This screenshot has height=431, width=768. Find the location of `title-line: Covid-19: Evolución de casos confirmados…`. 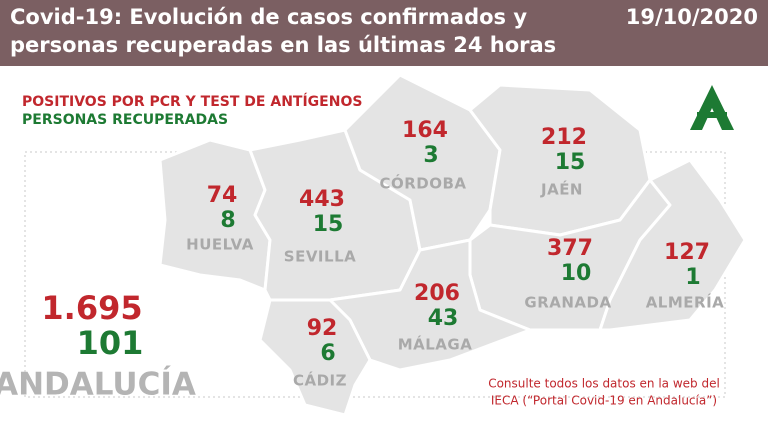

title-line: Covid-19: Evolución de casos confirmados… is located at coordinates (268, 17).